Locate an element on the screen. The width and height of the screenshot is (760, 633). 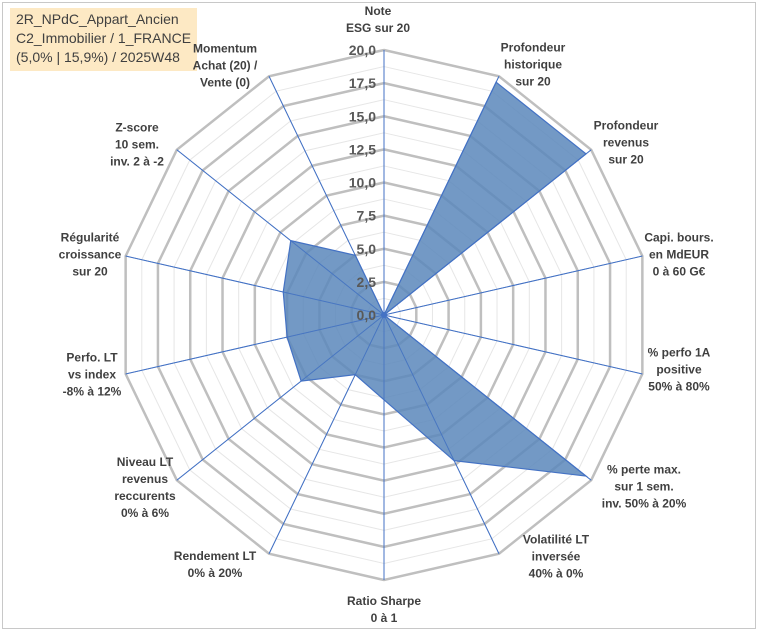
tick-label: 12,5 is located at coordinates (362, 149).